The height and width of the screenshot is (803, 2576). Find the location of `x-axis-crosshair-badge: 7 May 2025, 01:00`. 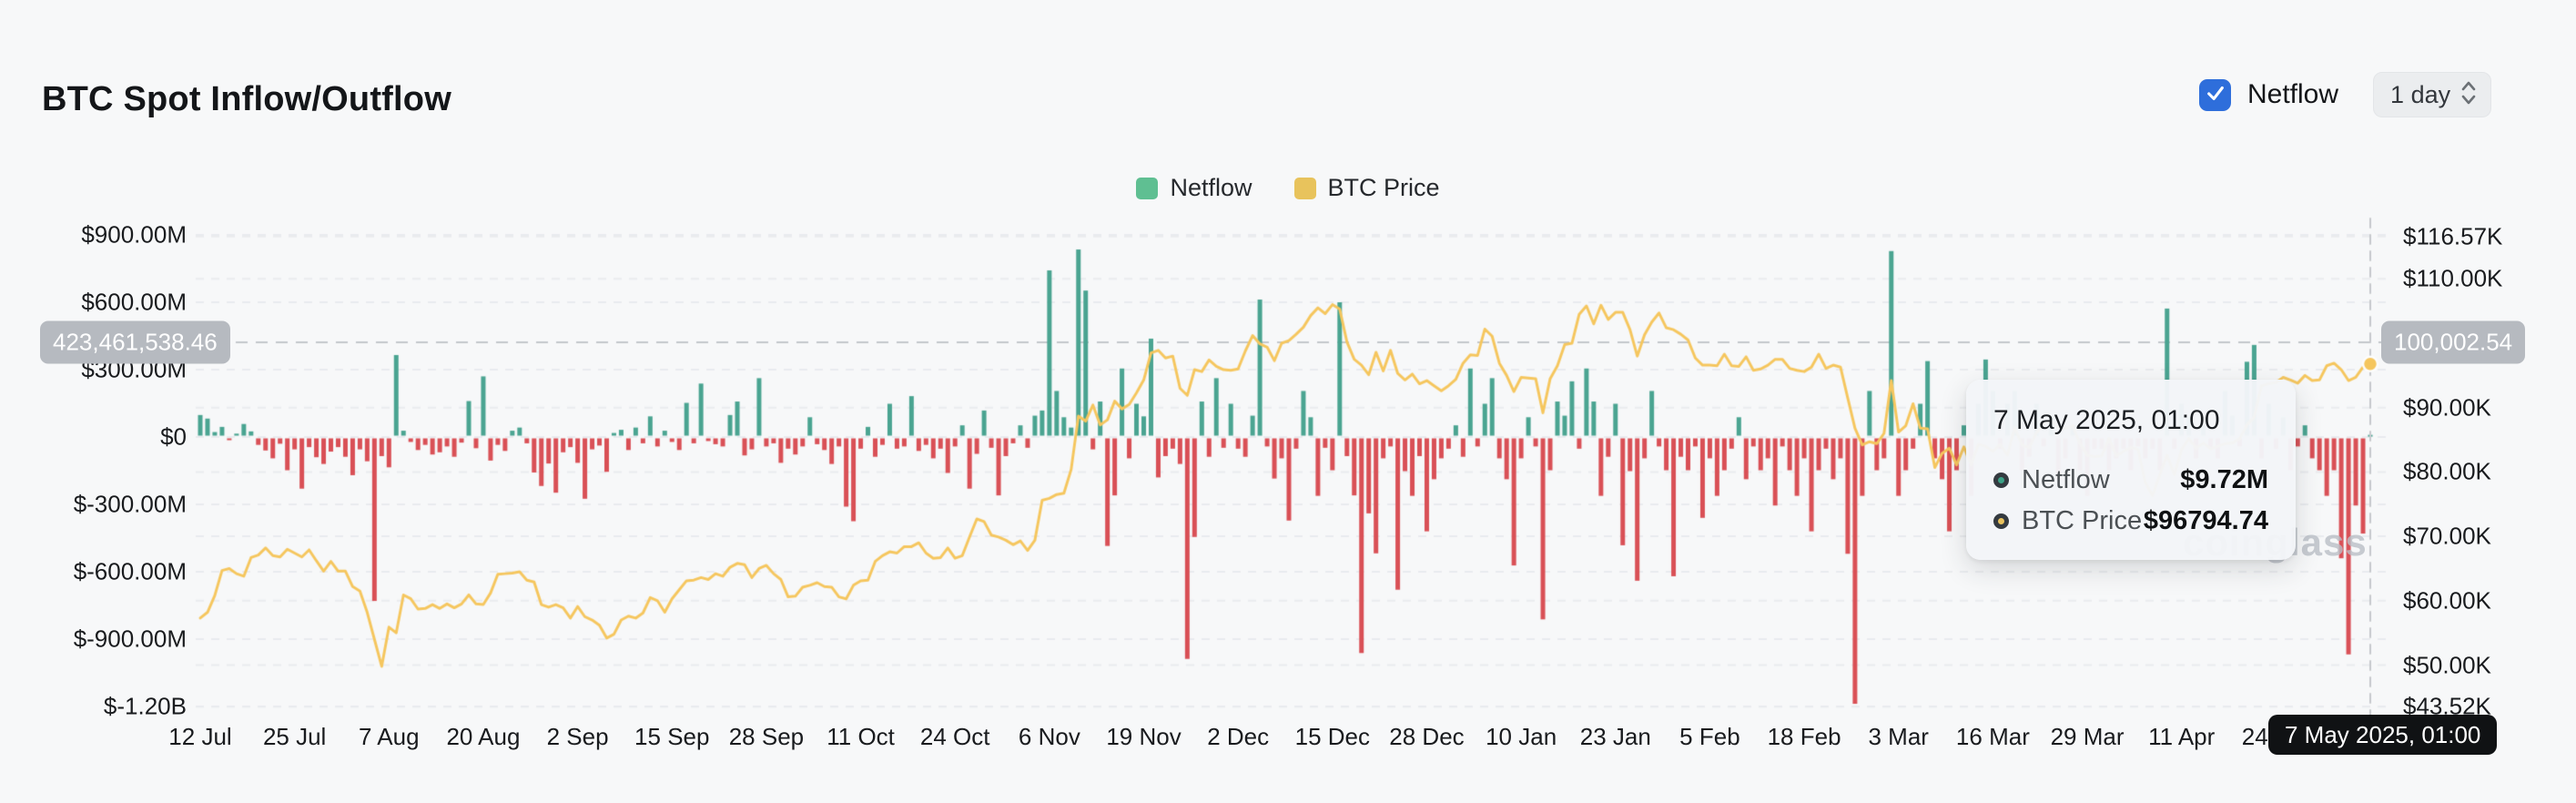

x-axis-crosshair-badge: 7 May 2025, 01:00 is located at coordinates (2383, 735).